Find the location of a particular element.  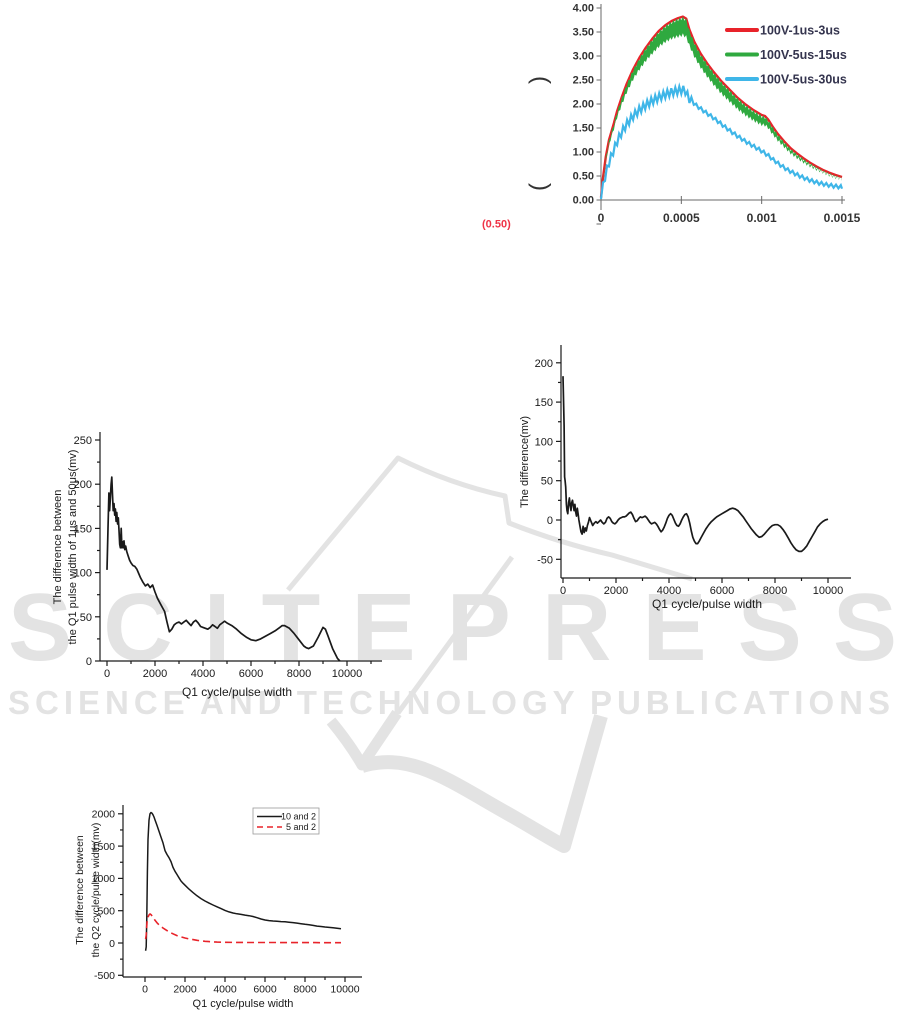

series-100V-5us-30us is located at coordinates (721, 141).